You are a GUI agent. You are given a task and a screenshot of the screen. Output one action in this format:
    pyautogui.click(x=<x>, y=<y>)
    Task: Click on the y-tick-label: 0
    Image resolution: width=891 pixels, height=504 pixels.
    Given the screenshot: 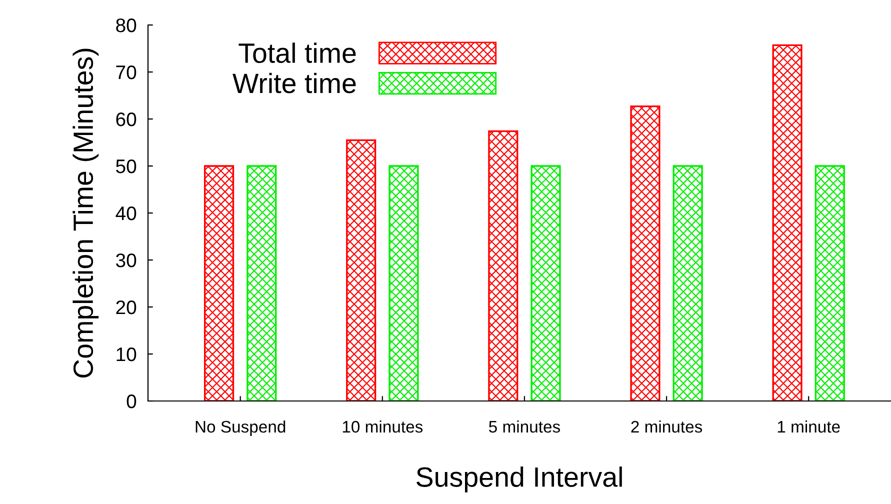 What is the action you would take?
    pyautogui.click(x=131, y=401)
    